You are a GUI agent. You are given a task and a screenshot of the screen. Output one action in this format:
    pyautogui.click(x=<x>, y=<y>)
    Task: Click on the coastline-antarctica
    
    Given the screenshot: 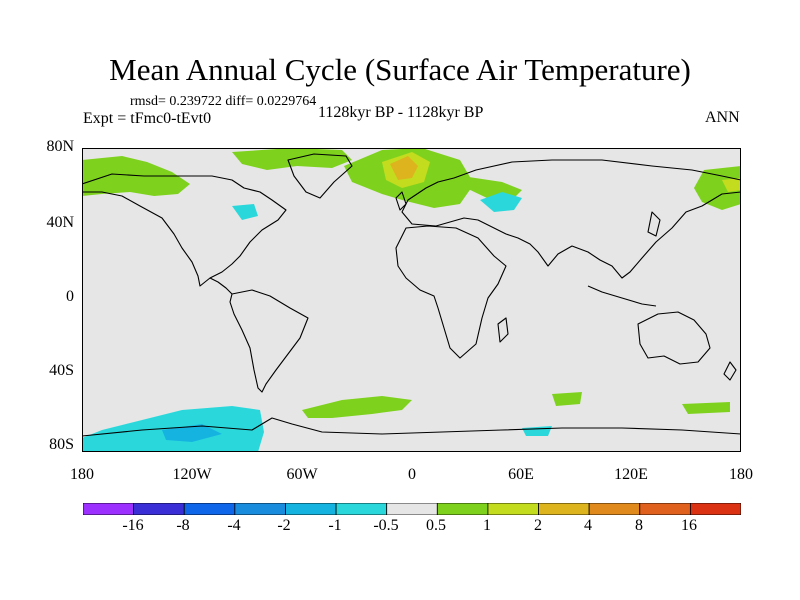 What is the action you would take?
    pyautogui.click(x=411, y=427)
    